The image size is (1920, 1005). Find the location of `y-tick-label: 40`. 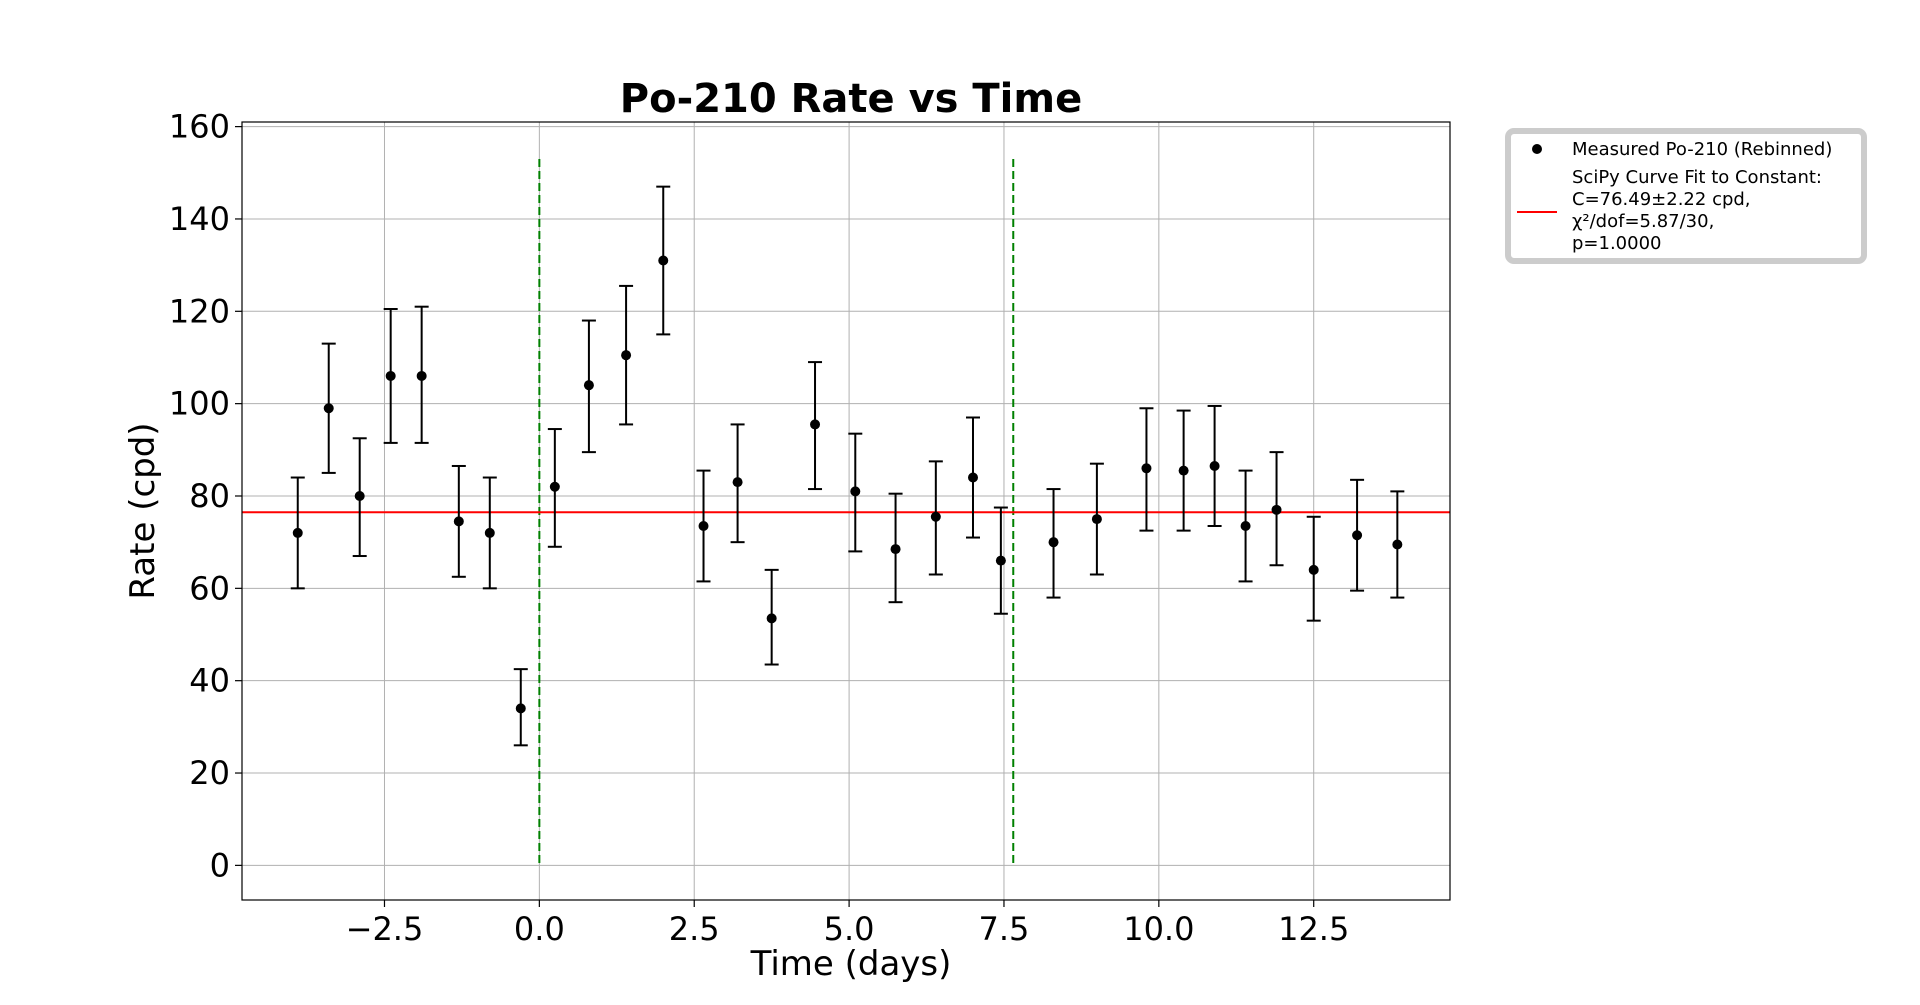

y-tick-label: 40 is located at coordinates (209, 681).